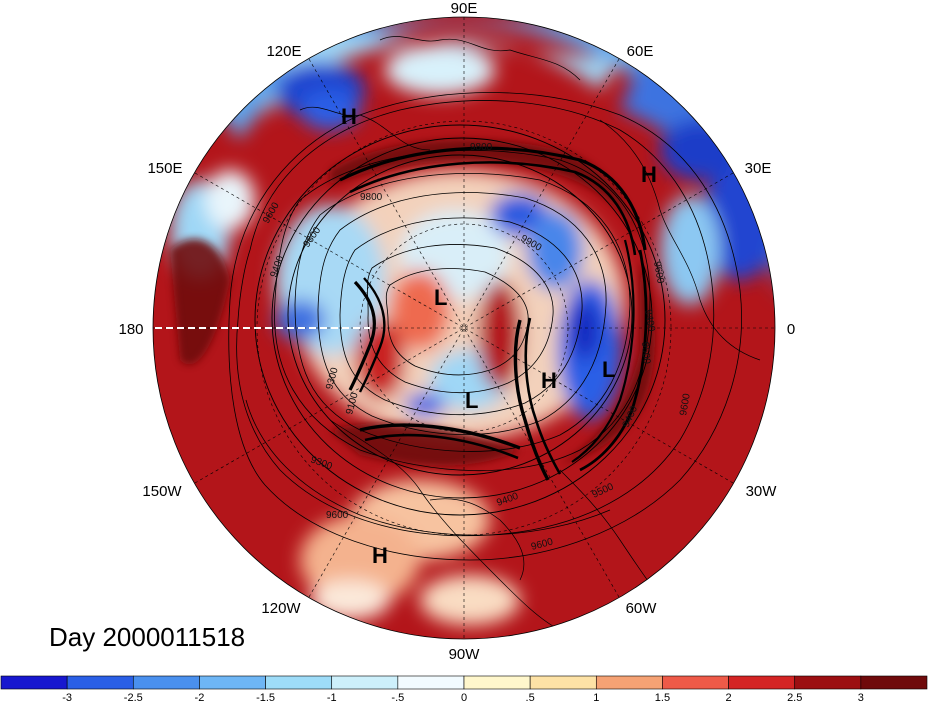 This screenshot has width=928, height=702. I want to click on lon-label-180: 180, so click(130, 329).